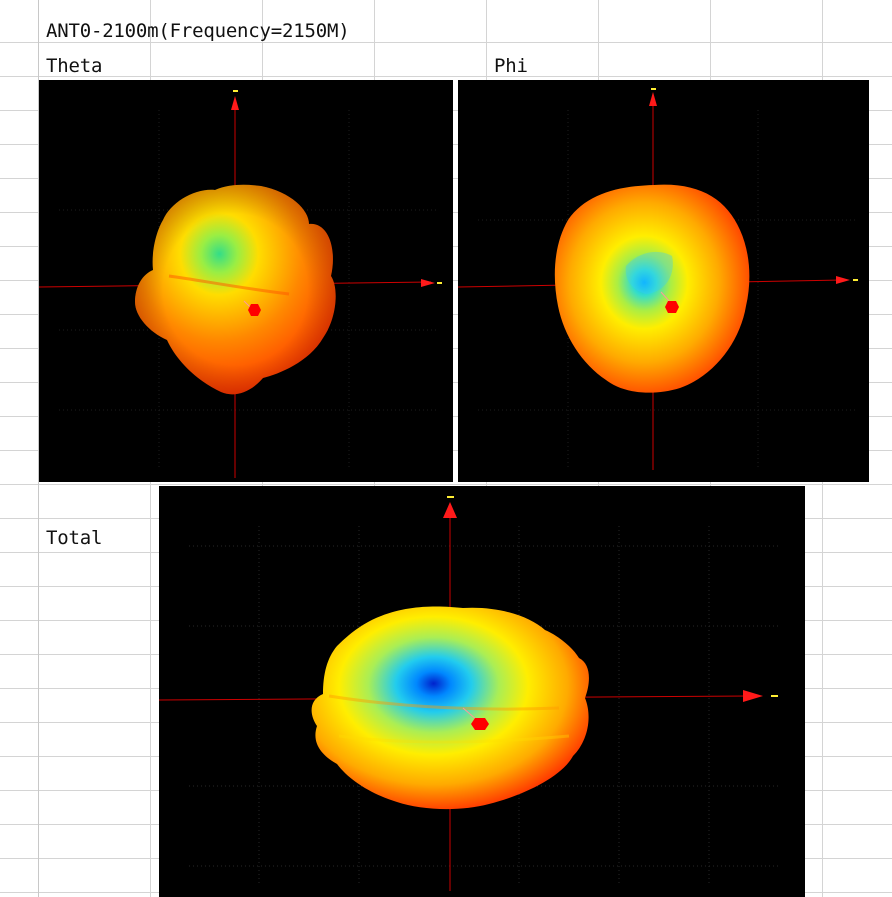 The image size is (892, 897). Describe the element at coordinates (672, 307) in the screenshot. I see `phi-origin-marker` at that location.